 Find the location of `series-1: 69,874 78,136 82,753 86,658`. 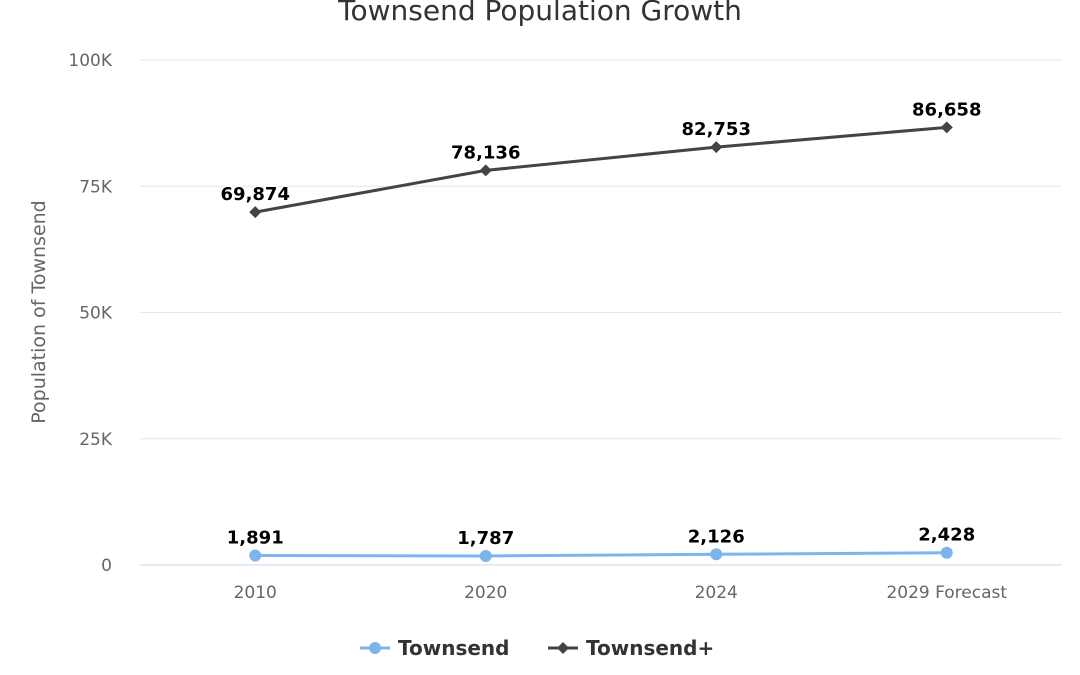

series-1: 69,874 78,136 82,753 86,658 is located at coordinates (601, 158).